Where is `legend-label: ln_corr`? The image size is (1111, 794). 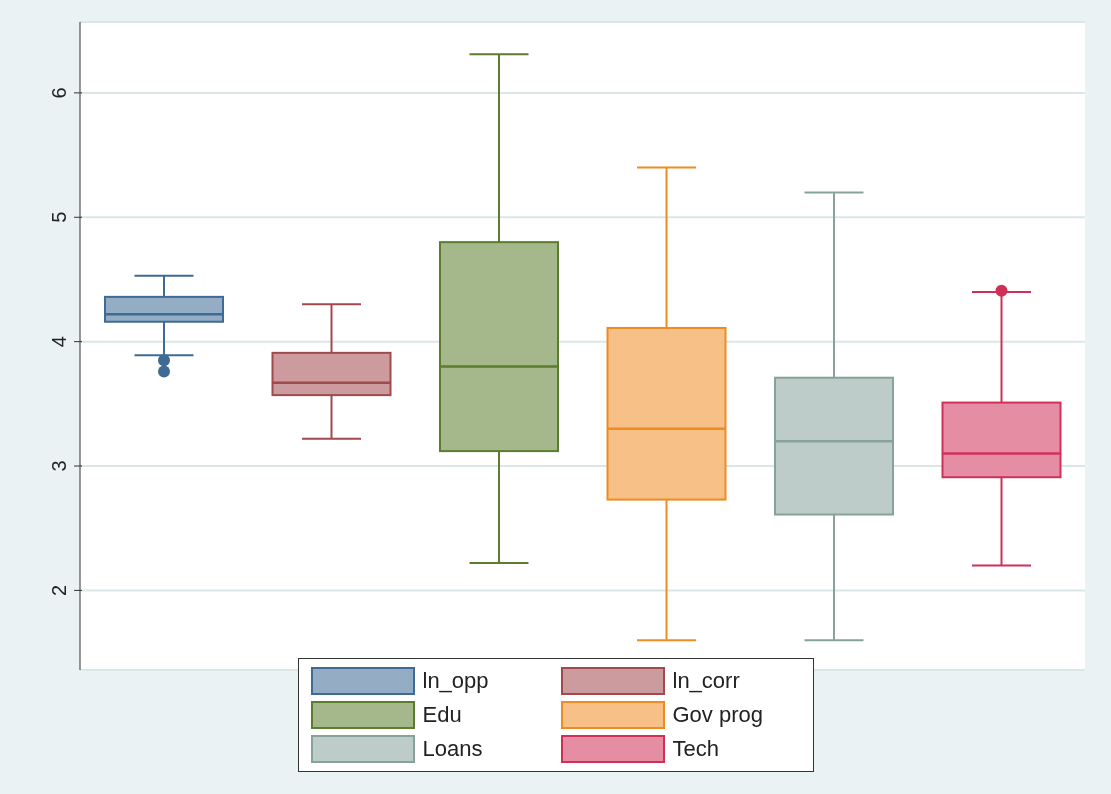 legend-label: ln_corr is located at coordinates (706, 681).